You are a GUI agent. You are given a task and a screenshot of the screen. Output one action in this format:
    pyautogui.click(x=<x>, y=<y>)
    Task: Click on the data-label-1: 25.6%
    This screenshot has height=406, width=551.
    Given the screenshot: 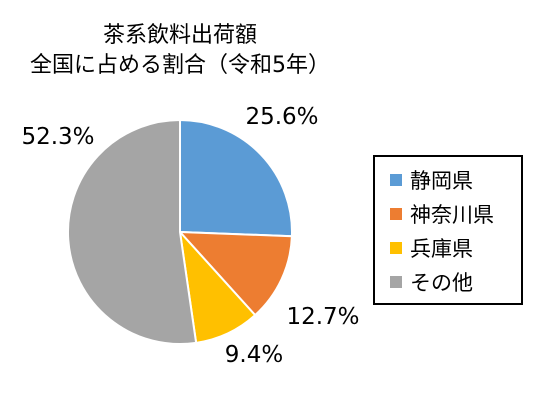 What is the action you would take?
    pyautogui.click(x=281, y=117)
    